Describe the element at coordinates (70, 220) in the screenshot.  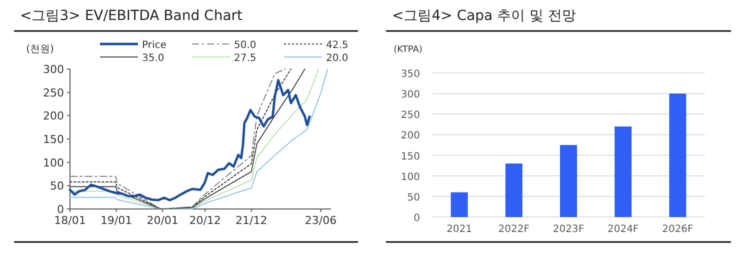
I see `x-tick-label: 18/01` at that location.